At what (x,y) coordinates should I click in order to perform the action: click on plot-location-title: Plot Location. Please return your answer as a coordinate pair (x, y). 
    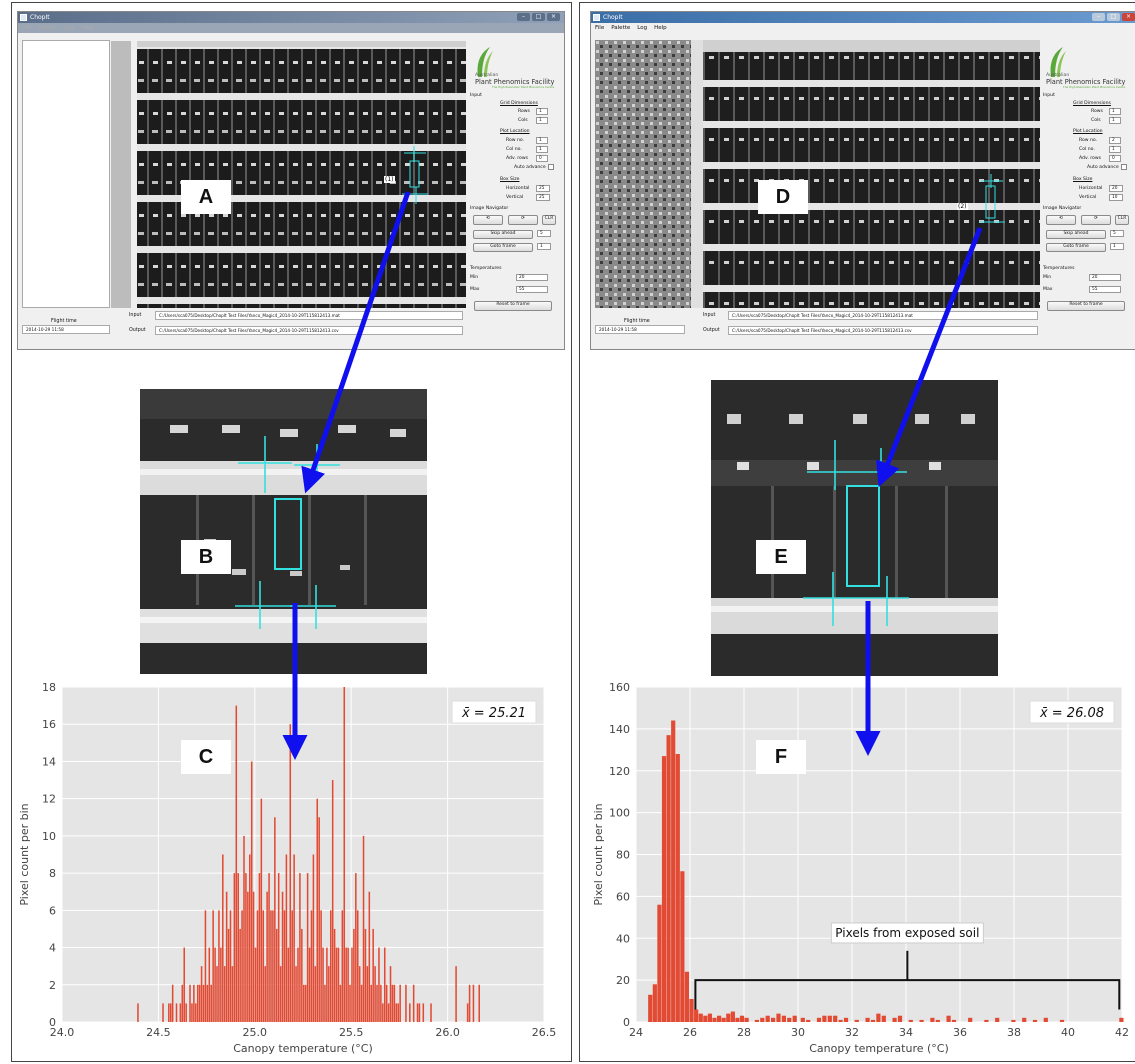
    Looking at the image, I should click on (1088, 131).